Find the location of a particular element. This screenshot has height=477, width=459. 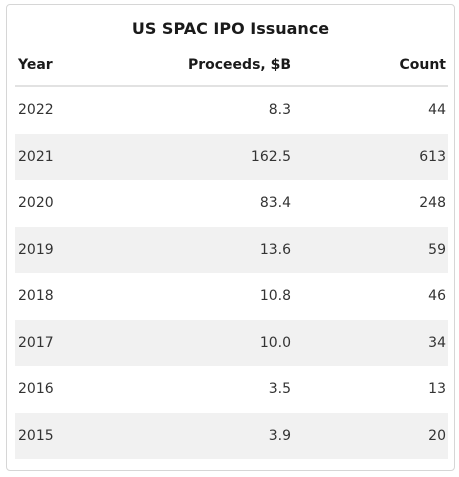

column-header-count: Count is located at coordinates (422, 65).